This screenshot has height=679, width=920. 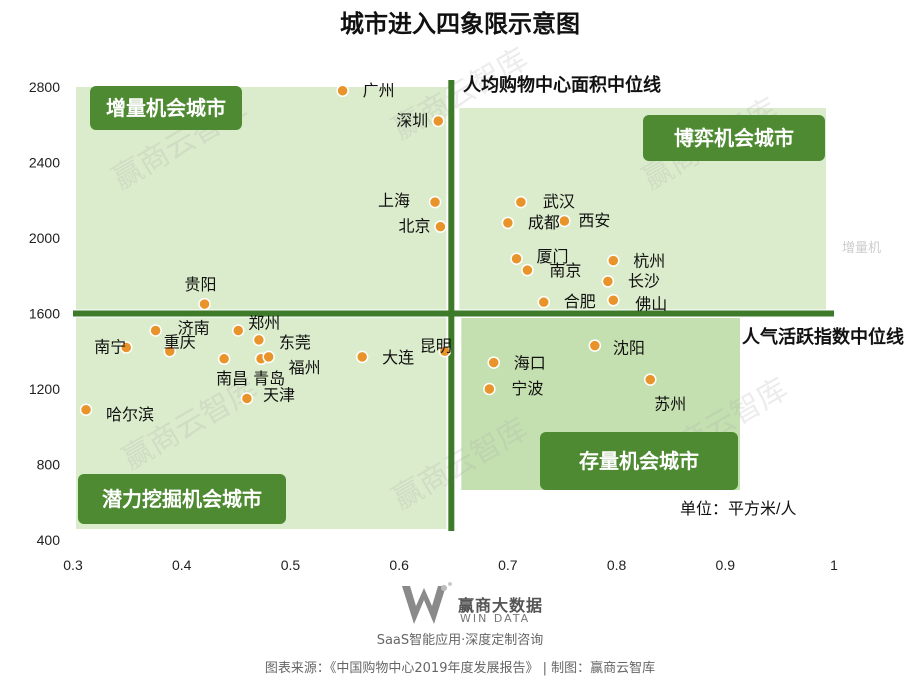 I want to click on data-point-label: 郑州, so click(x=264, y=323).